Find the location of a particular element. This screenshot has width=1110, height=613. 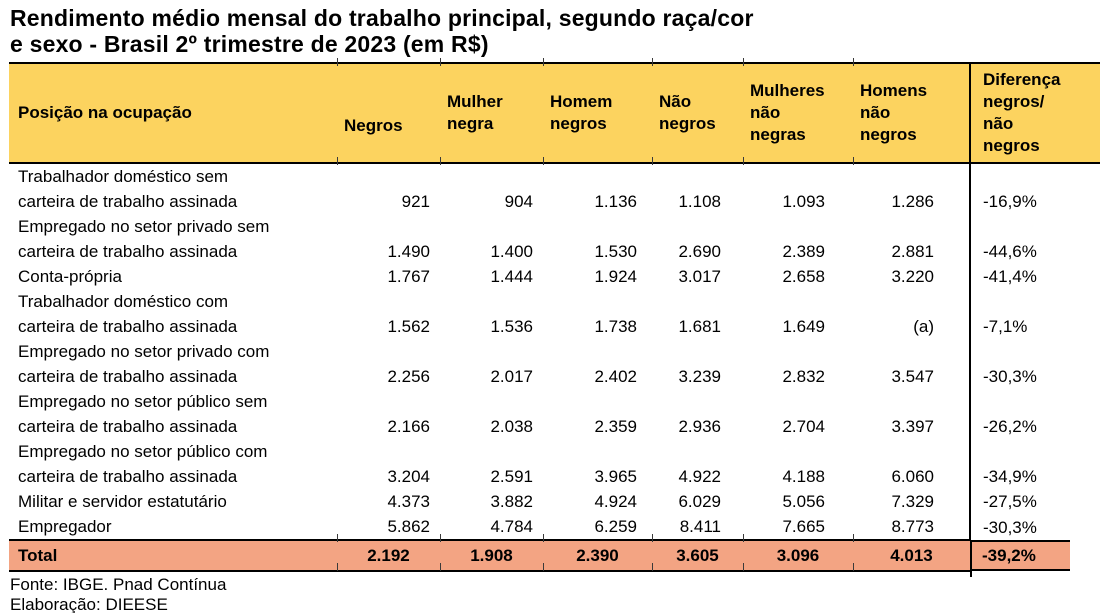

value-cell: (a) is located at coordinates (923, 326).